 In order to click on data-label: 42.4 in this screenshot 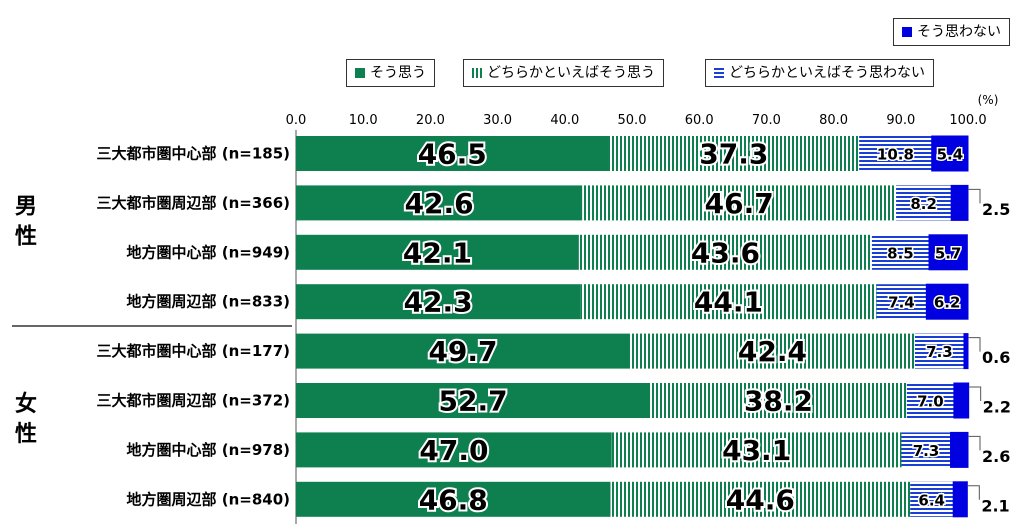, I will do `click(772, 351)`.